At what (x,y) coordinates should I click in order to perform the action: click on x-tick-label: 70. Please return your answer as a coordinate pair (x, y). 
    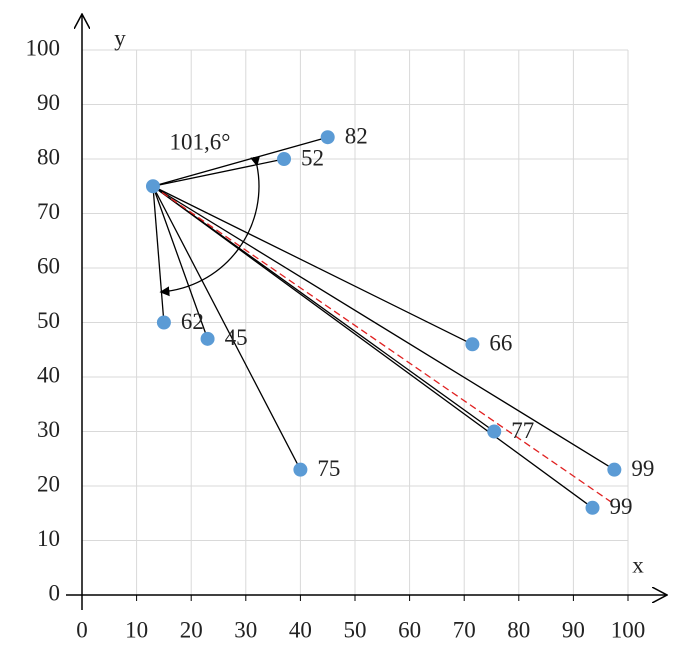
    Looking at the image, I should click on (464, 629).